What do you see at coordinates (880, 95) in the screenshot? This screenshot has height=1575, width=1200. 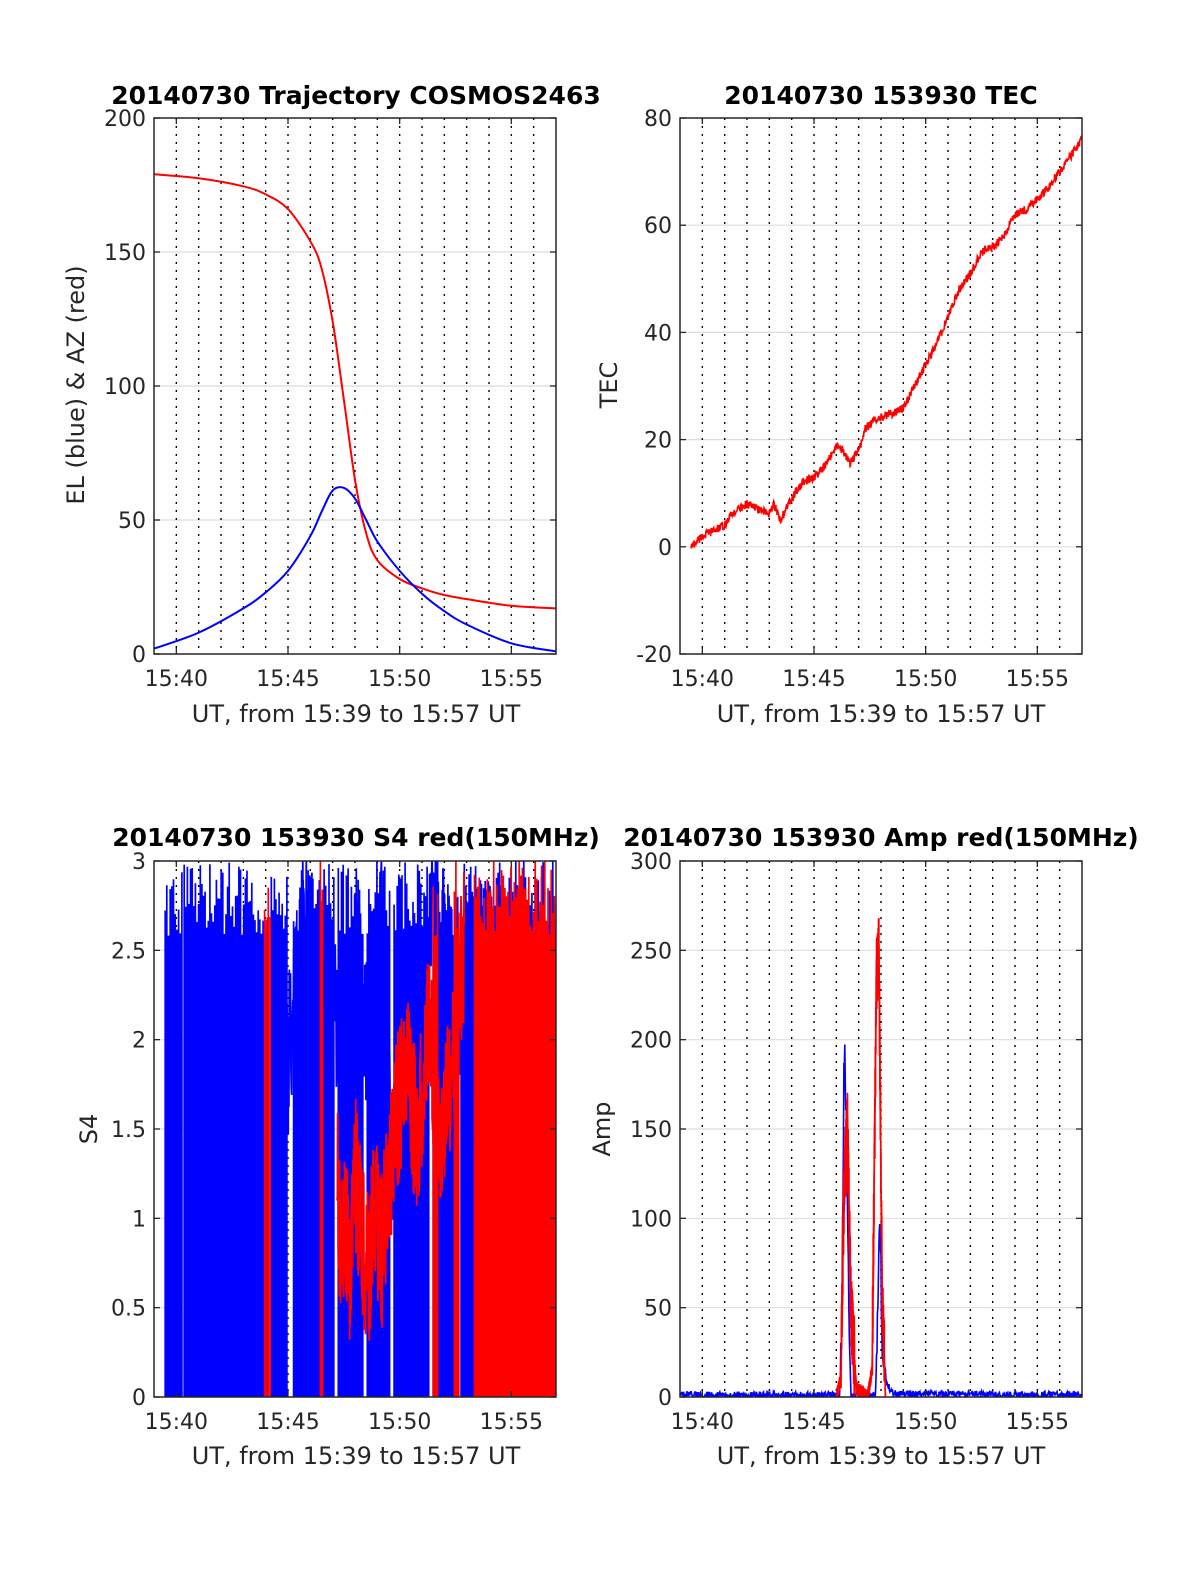 I see `panel-title: 20140730 153930 TEC` at bounding box center [880, 95].